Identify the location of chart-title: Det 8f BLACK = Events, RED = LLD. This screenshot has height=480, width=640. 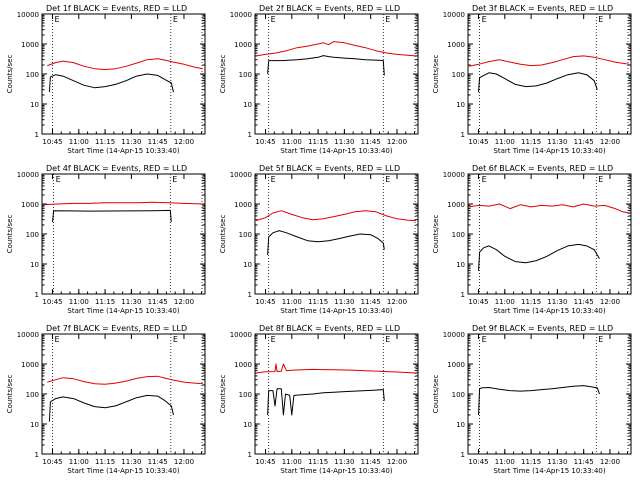
(329, 328).